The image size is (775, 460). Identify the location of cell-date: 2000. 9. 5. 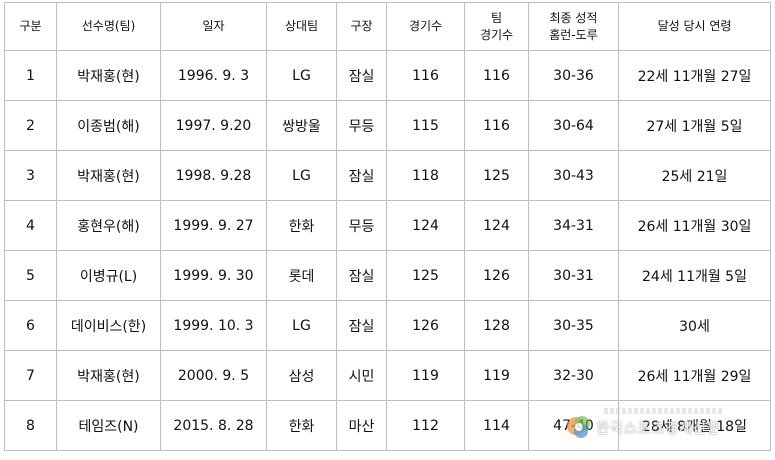
(213, 375).